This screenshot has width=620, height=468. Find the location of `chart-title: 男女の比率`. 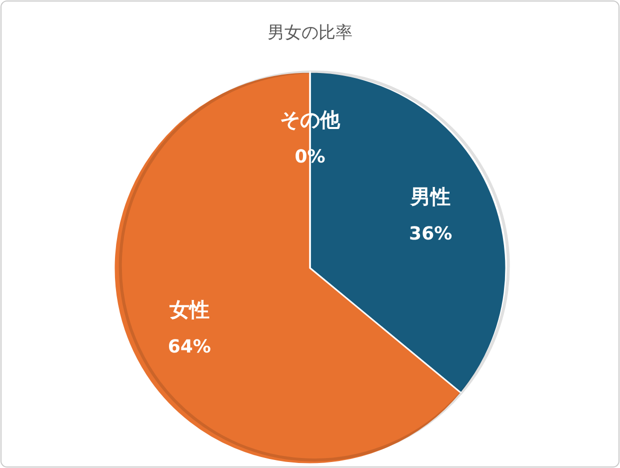

chart-title: 男女の比率 is located at coordinates (310, 33).